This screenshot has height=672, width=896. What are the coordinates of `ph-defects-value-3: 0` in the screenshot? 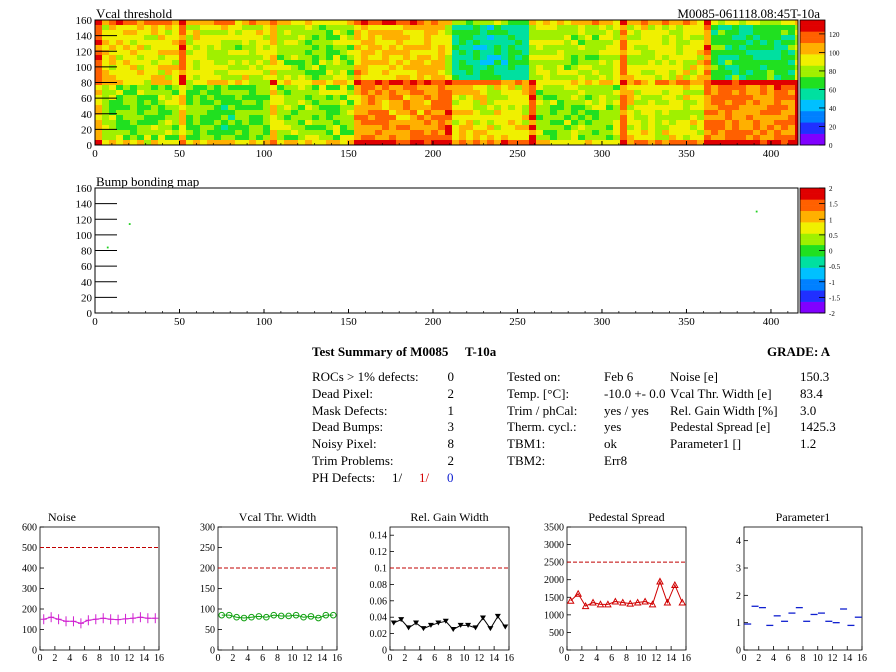 It's located at (450, 477).